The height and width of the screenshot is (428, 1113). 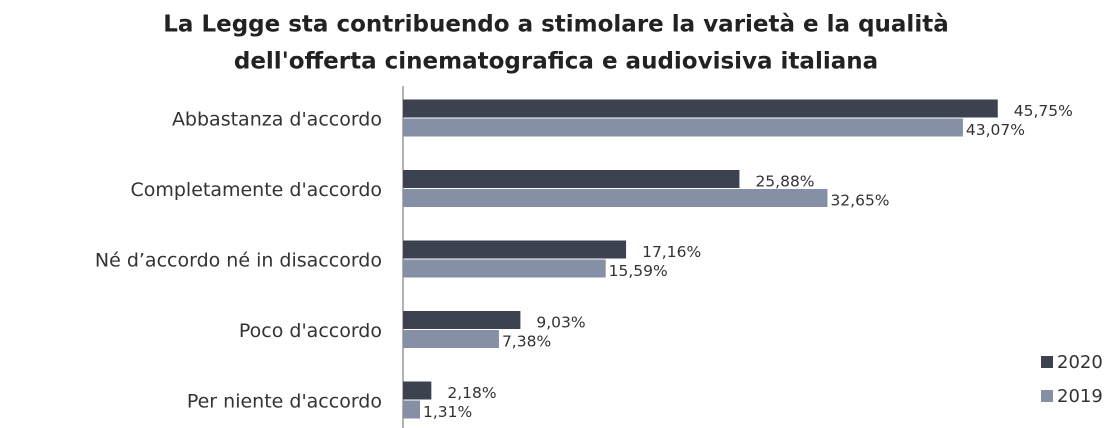 What do you see at coordinates (995, 130) in the screenshot?
I see `data-label: 43,07%` at bounding box center [995, 130].